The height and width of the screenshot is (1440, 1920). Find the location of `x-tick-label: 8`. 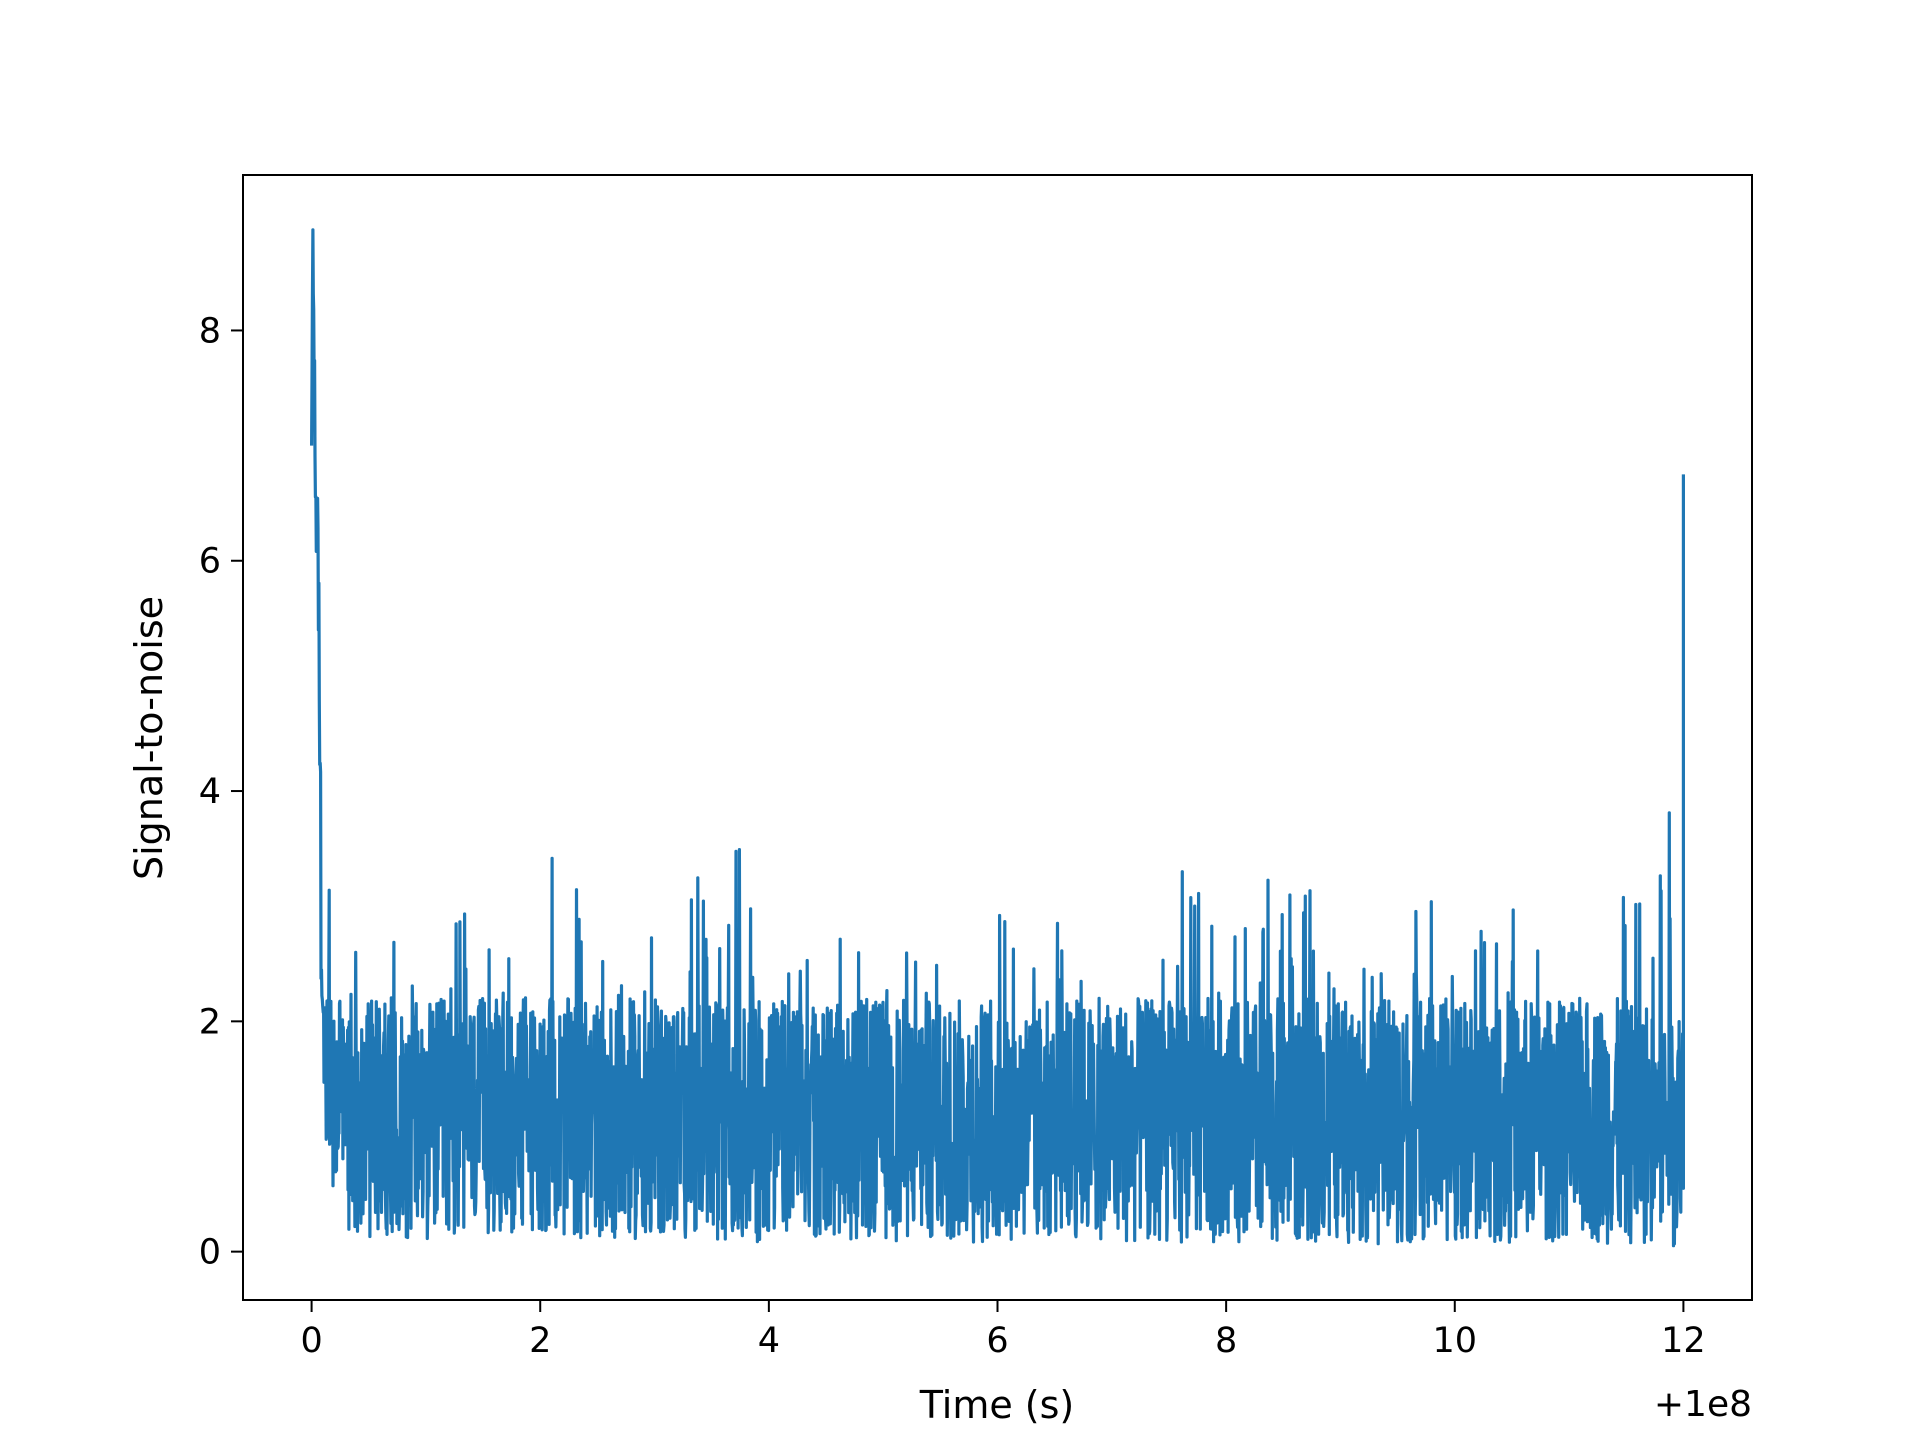

x-tick-label: 8 is located at coordinates (1226, 1341).